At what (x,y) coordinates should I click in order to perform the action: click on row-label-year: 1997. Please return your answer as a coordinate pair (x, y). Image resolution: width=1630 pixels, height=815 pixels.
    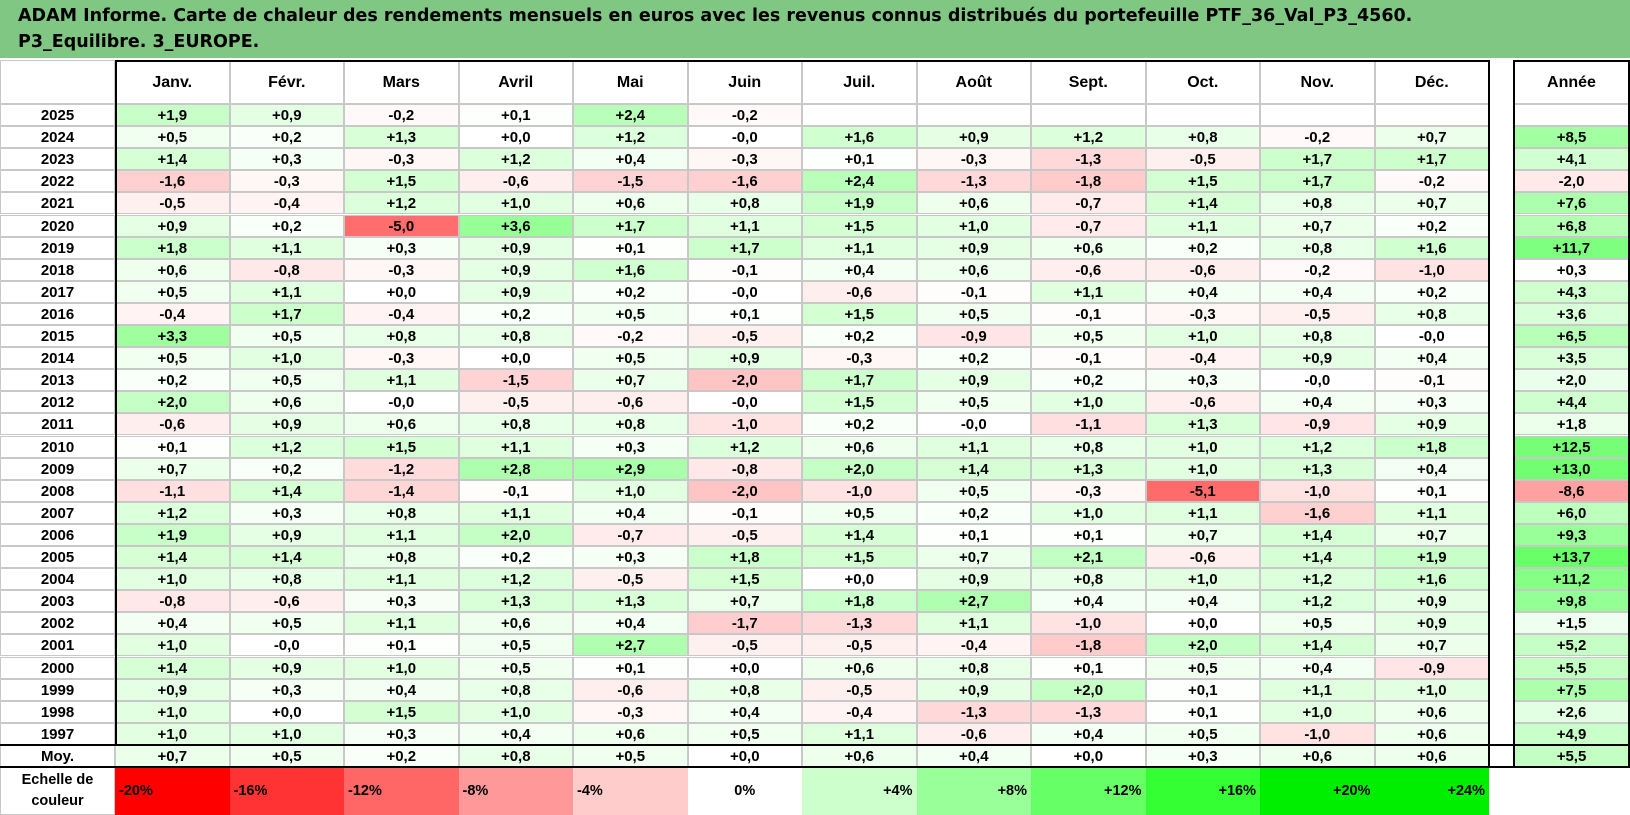
    Looking at the image, I should click on (57, 733).